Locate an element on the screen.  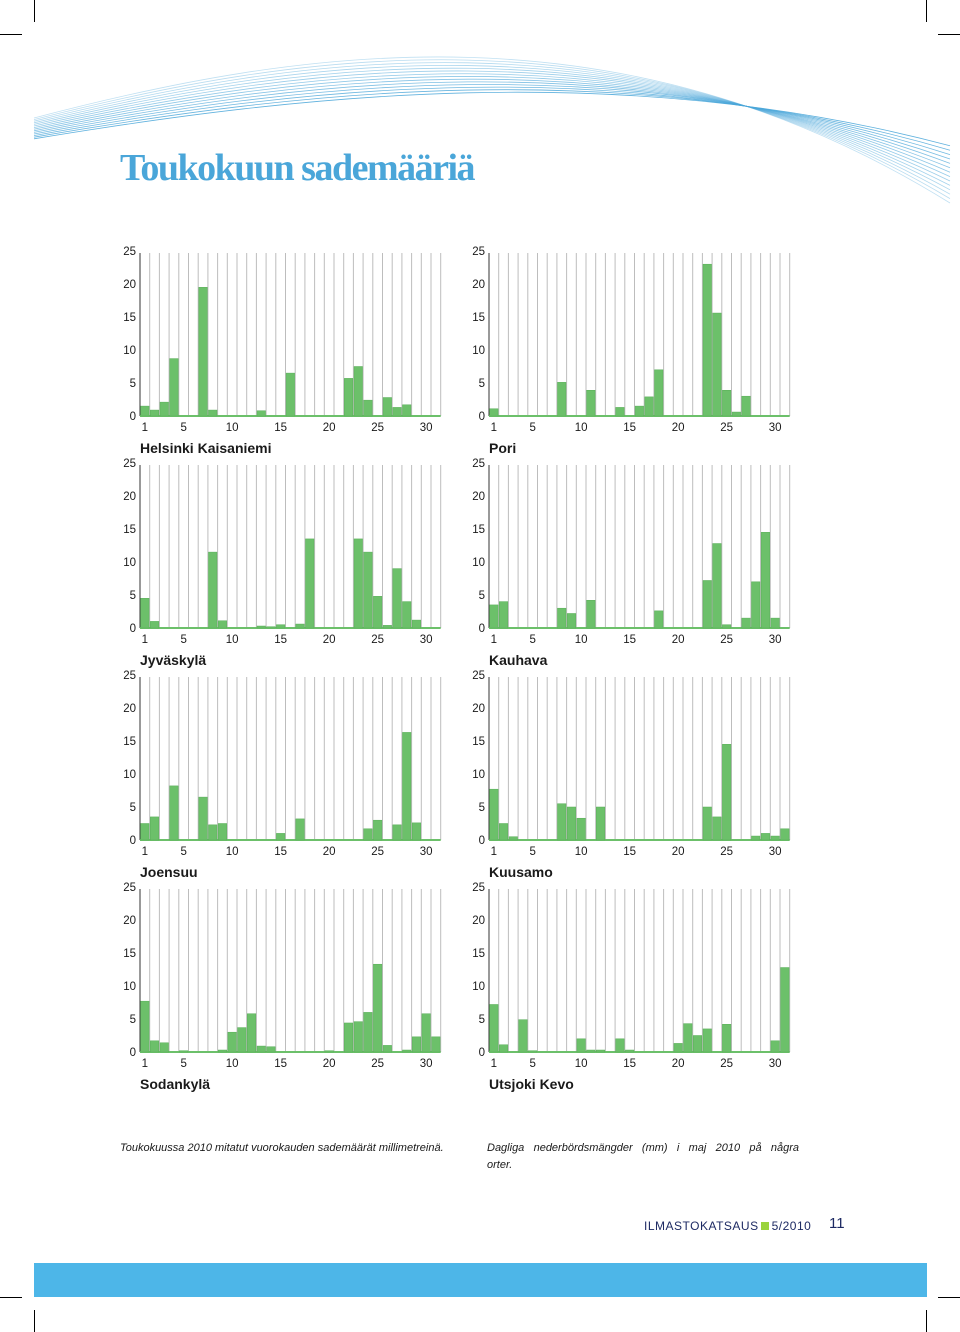
chart-joensuu: 0 5 10 15 20 25 1 5 10 15 20 25 30 Joensuu is located at coordinates (285, 777).